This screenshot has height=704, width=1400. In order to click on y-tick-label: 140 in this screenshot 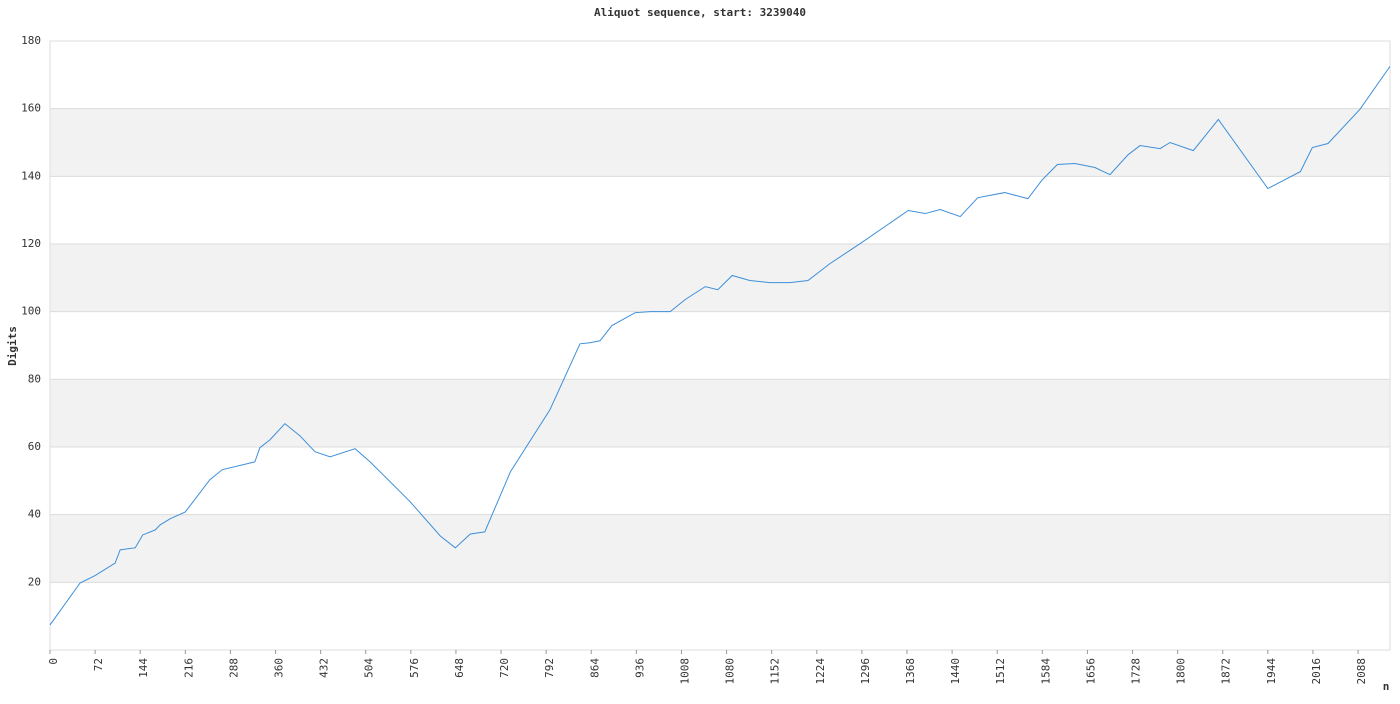, I will do `click(31, 175)`.